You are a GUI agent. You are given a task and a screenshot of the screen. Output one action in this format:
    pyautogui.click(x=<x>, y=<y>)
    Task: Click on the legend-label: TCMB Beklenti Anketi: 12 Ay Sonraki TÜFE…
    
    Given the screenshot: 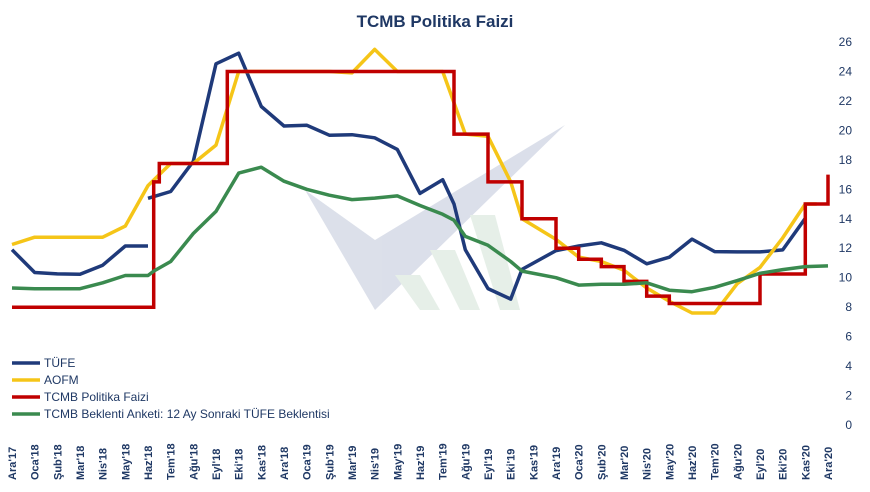 What is the action you would take?
    pyautogui.click(x=187, y=414)
    